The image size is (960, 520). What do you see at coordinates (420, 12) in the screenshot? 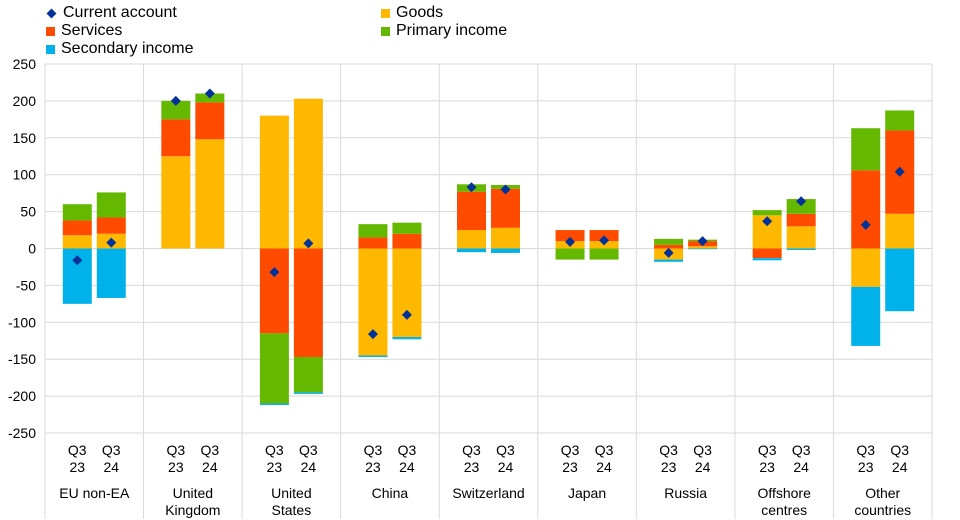
I see `legend-label: Goods` at bounding box center [420, 12].